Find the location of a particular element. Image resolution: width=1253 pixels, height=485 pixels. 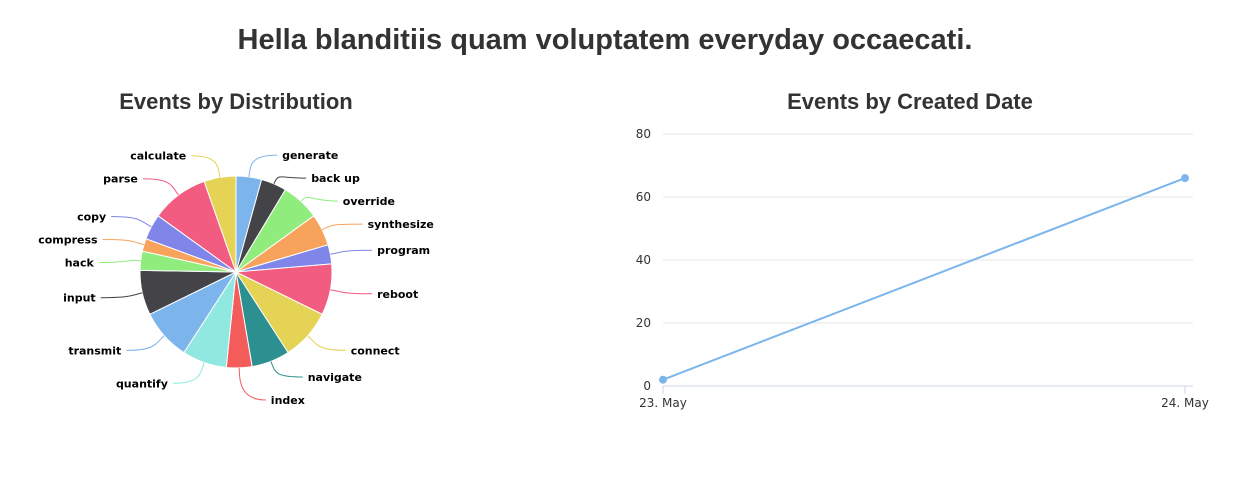

y-tick-label: 40 is located at coordinates (643, 260).